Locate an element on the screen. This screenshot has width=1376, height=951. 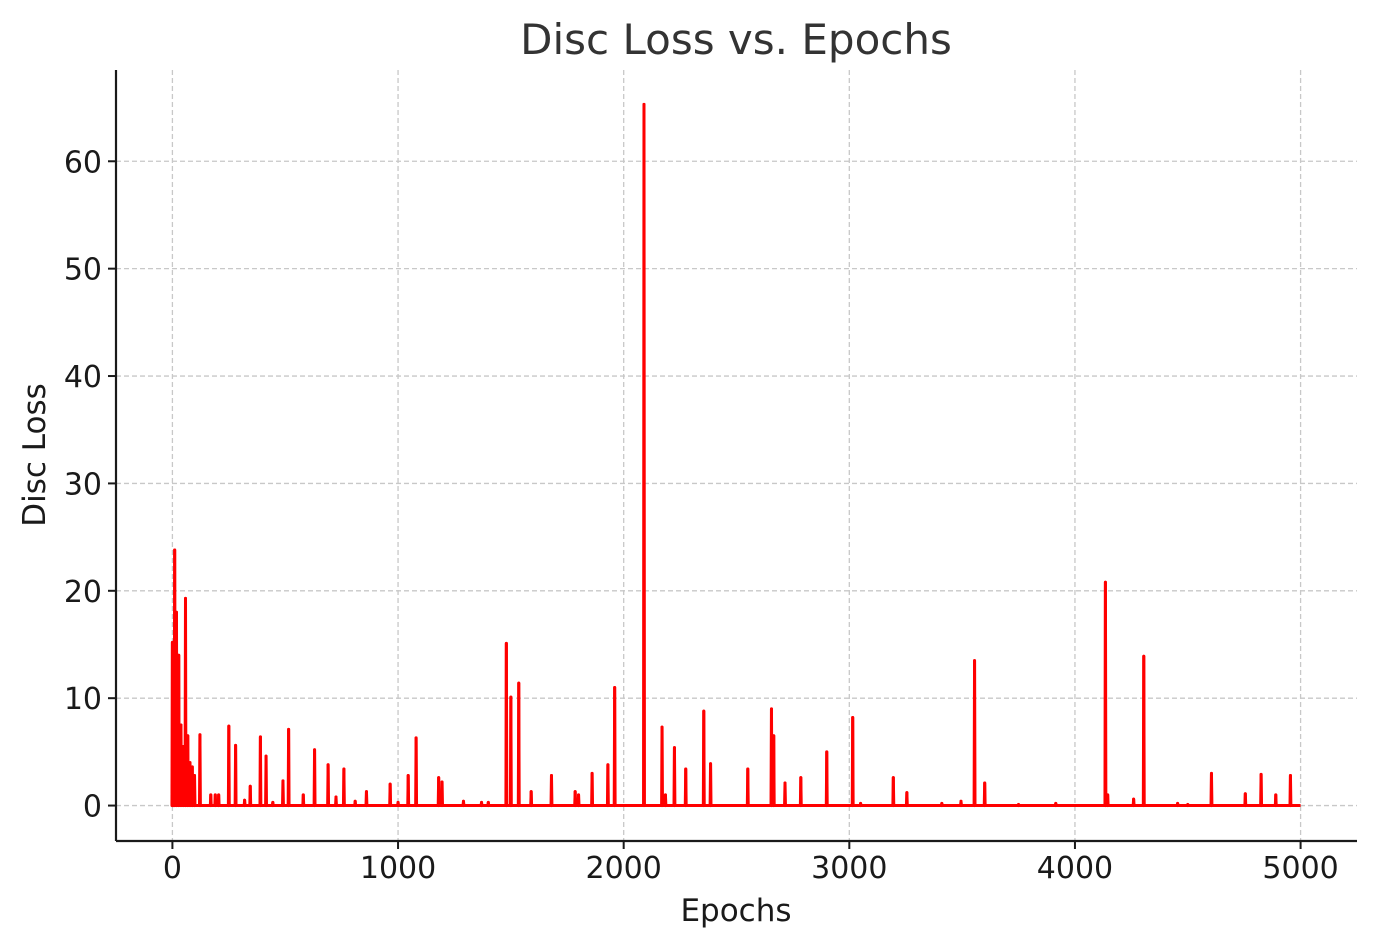
x-axis-label: Epochs is located at coordinates (735, 911).